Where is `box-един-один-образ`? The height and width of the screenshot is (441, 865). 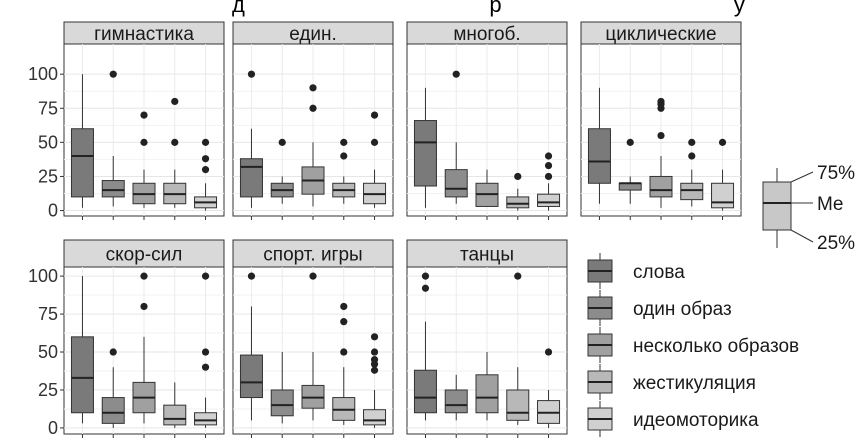
box-един-один-образ is located at coordinates (282, 171).